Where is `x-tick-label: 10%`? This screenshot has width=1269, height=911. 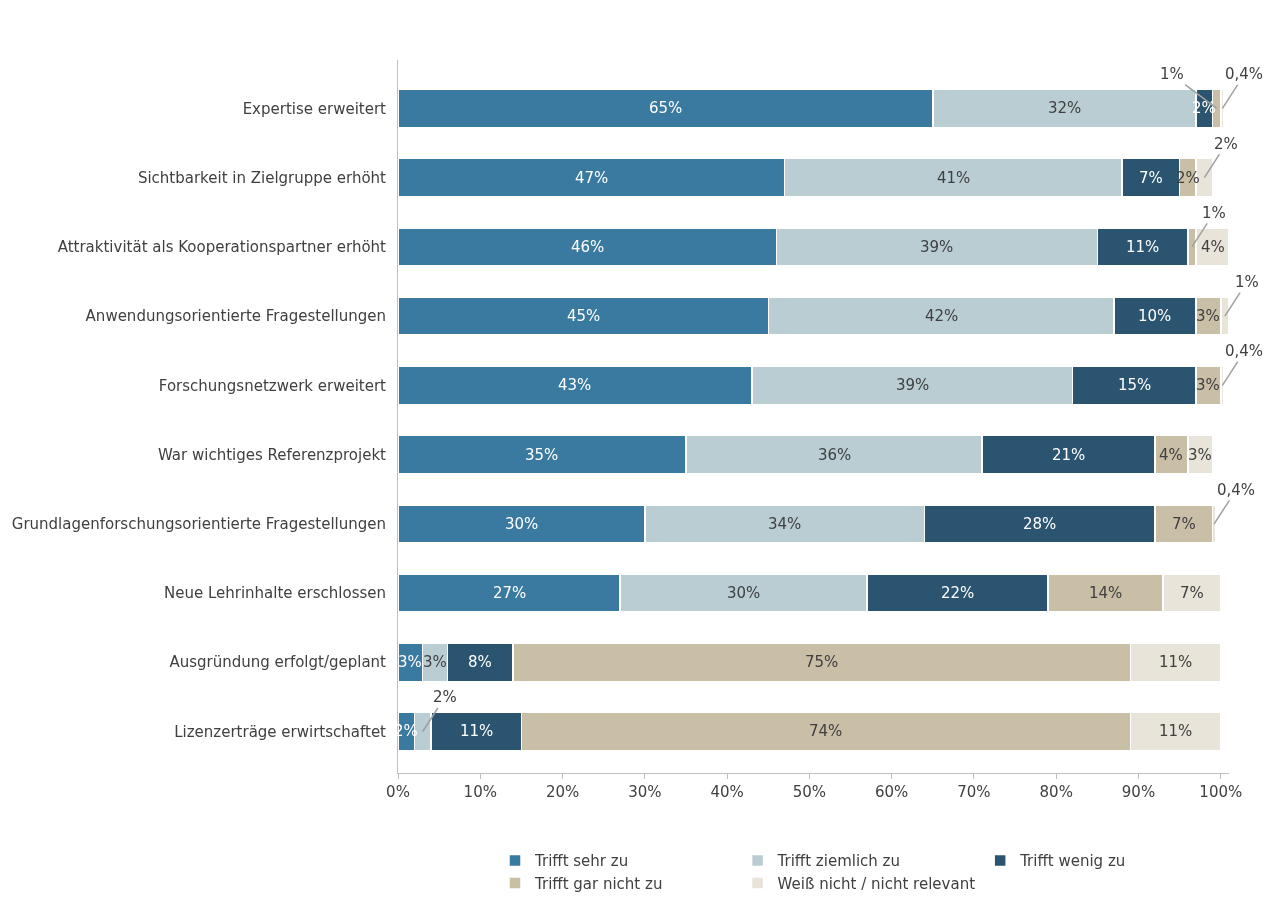 x-tick-label: 10% is located at coordinates (480, 792).